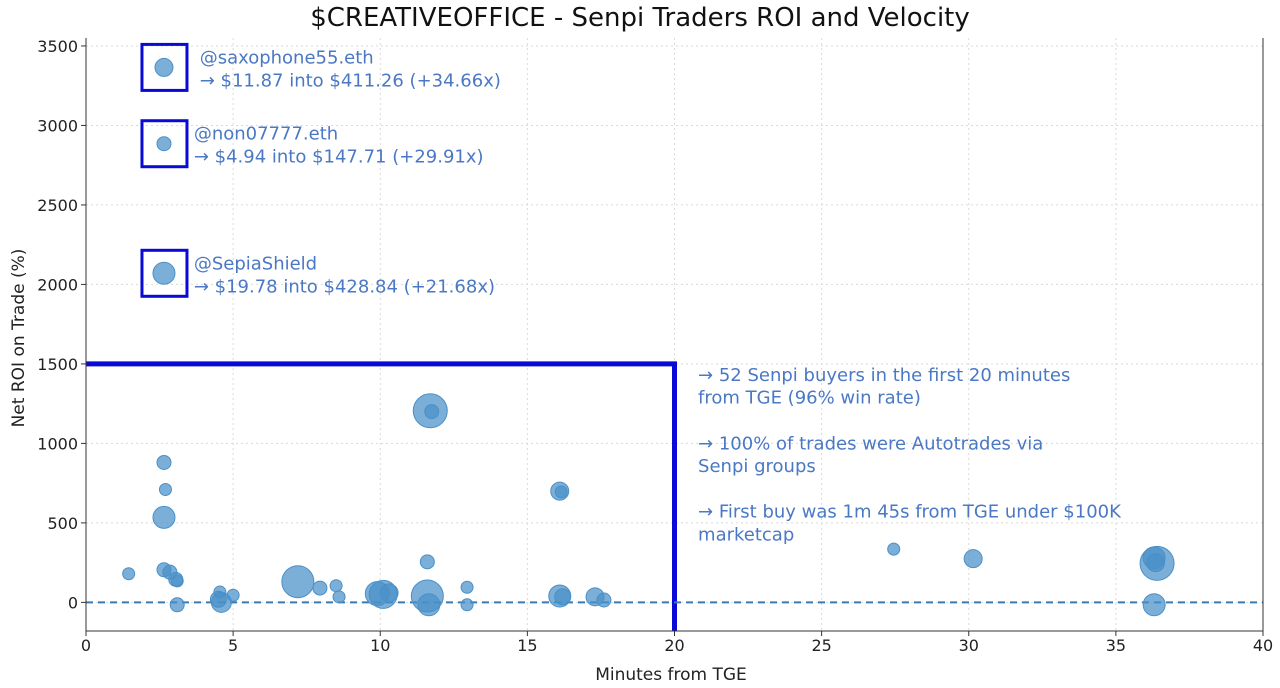 Image resolution: width=1280 pixels, height=688 pixels. I want to click on callout-handle: @non07777.eth, so click(266, 134).